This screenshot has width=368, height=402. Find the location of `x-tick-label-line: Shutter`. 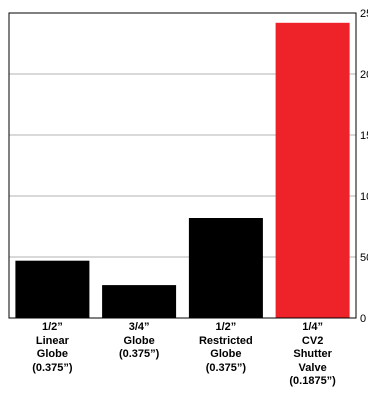

x-tick-label-line: Shutter is located at coordinates (312, 354).